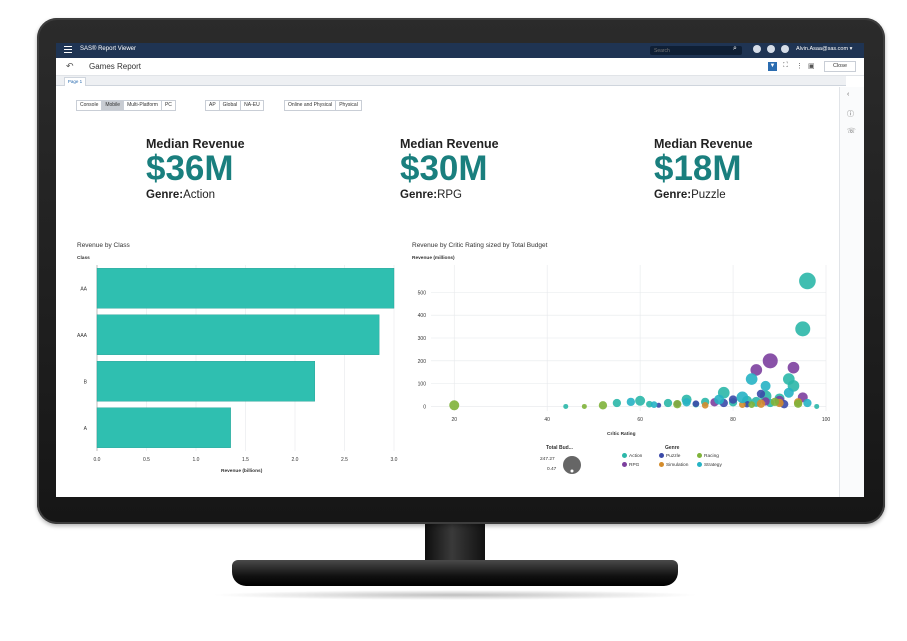  What do you see at coordinates (799, 66) in the screenshot?
I see `more-options-icon: ⋮` at bounding box center [799, 66].